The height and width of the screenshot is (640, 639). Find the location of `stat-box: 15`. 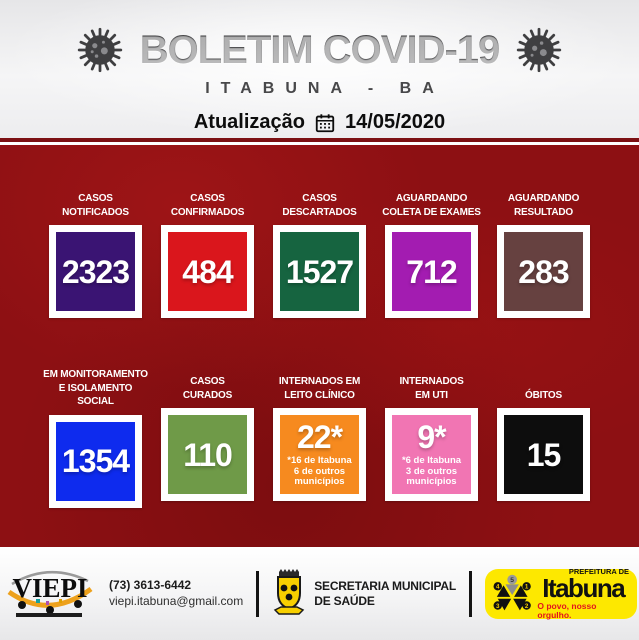

stat-box: 15 is located at coordinates (543, 454).